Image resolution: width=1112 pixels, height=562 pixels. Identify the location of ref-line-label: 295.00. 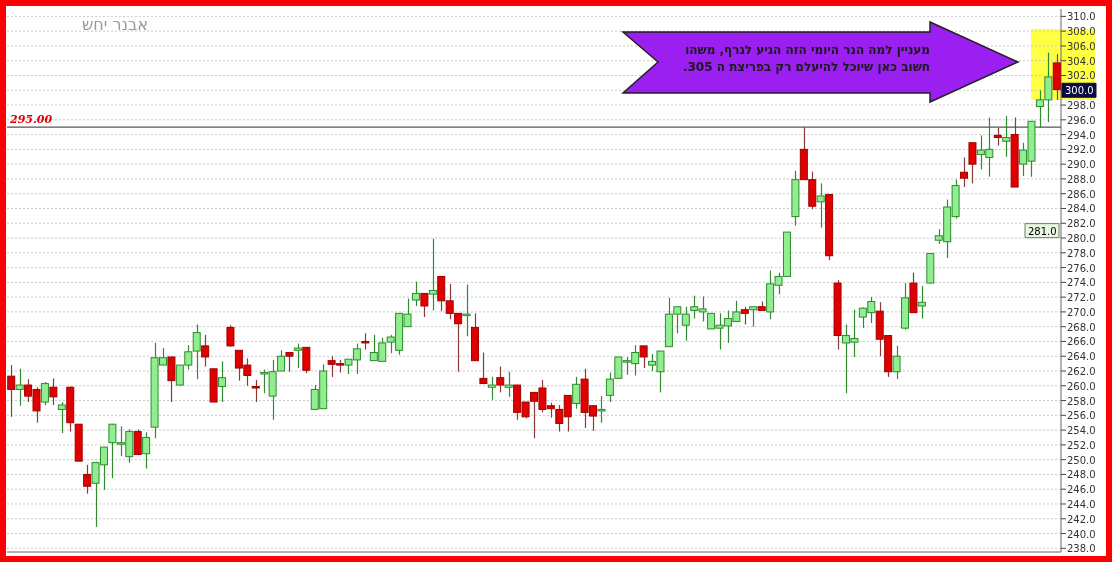
(31, 120).